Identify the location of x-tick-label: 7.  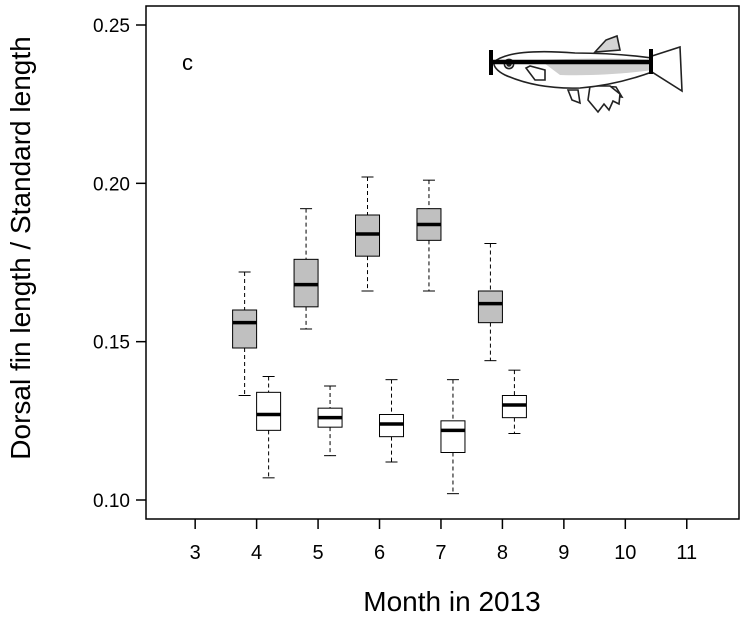
(440, 553).